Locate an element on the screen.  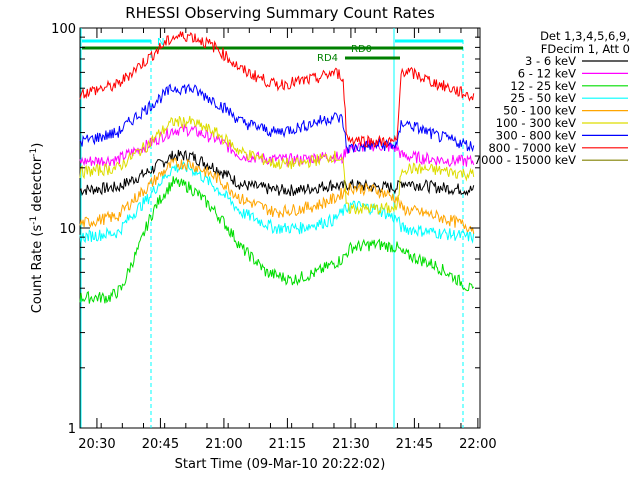
chart-title: RHESSI Observing Summary Count Rates is located at coordinates (280, 13).